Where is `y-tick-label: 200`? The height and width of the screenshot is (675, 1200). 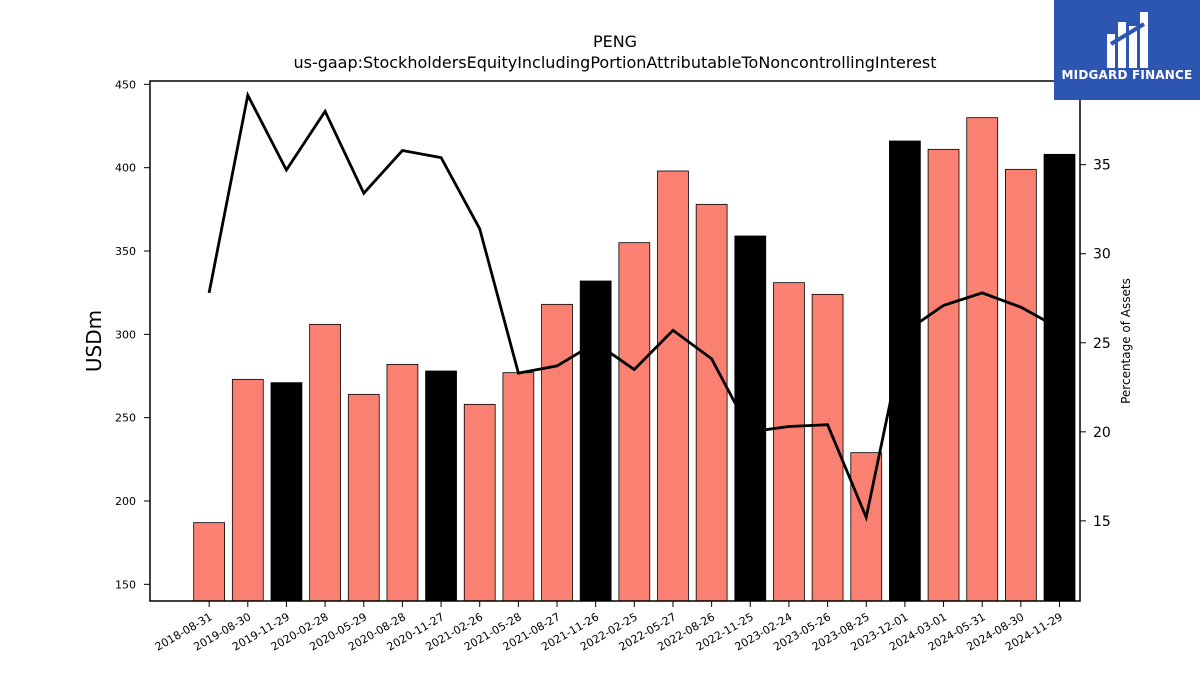
y-tick-label: 200 is located at coordinates (125, 501).